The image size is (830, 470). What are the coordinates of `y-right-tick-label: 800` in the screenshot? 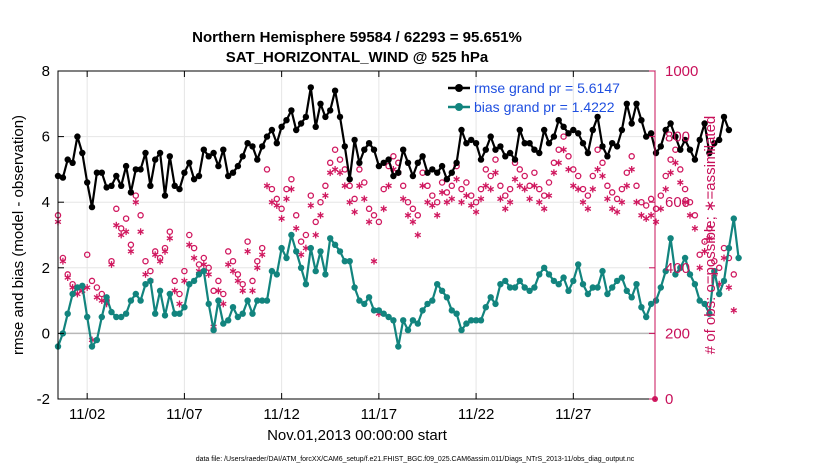 It's located at (677, 137).